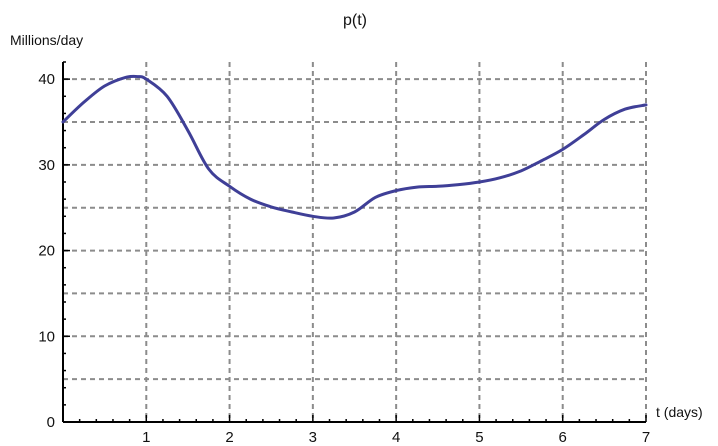  Describe the element at coordinates (46, 336) in the screenshot. I see `y-tick-label-10: 10` at that location.